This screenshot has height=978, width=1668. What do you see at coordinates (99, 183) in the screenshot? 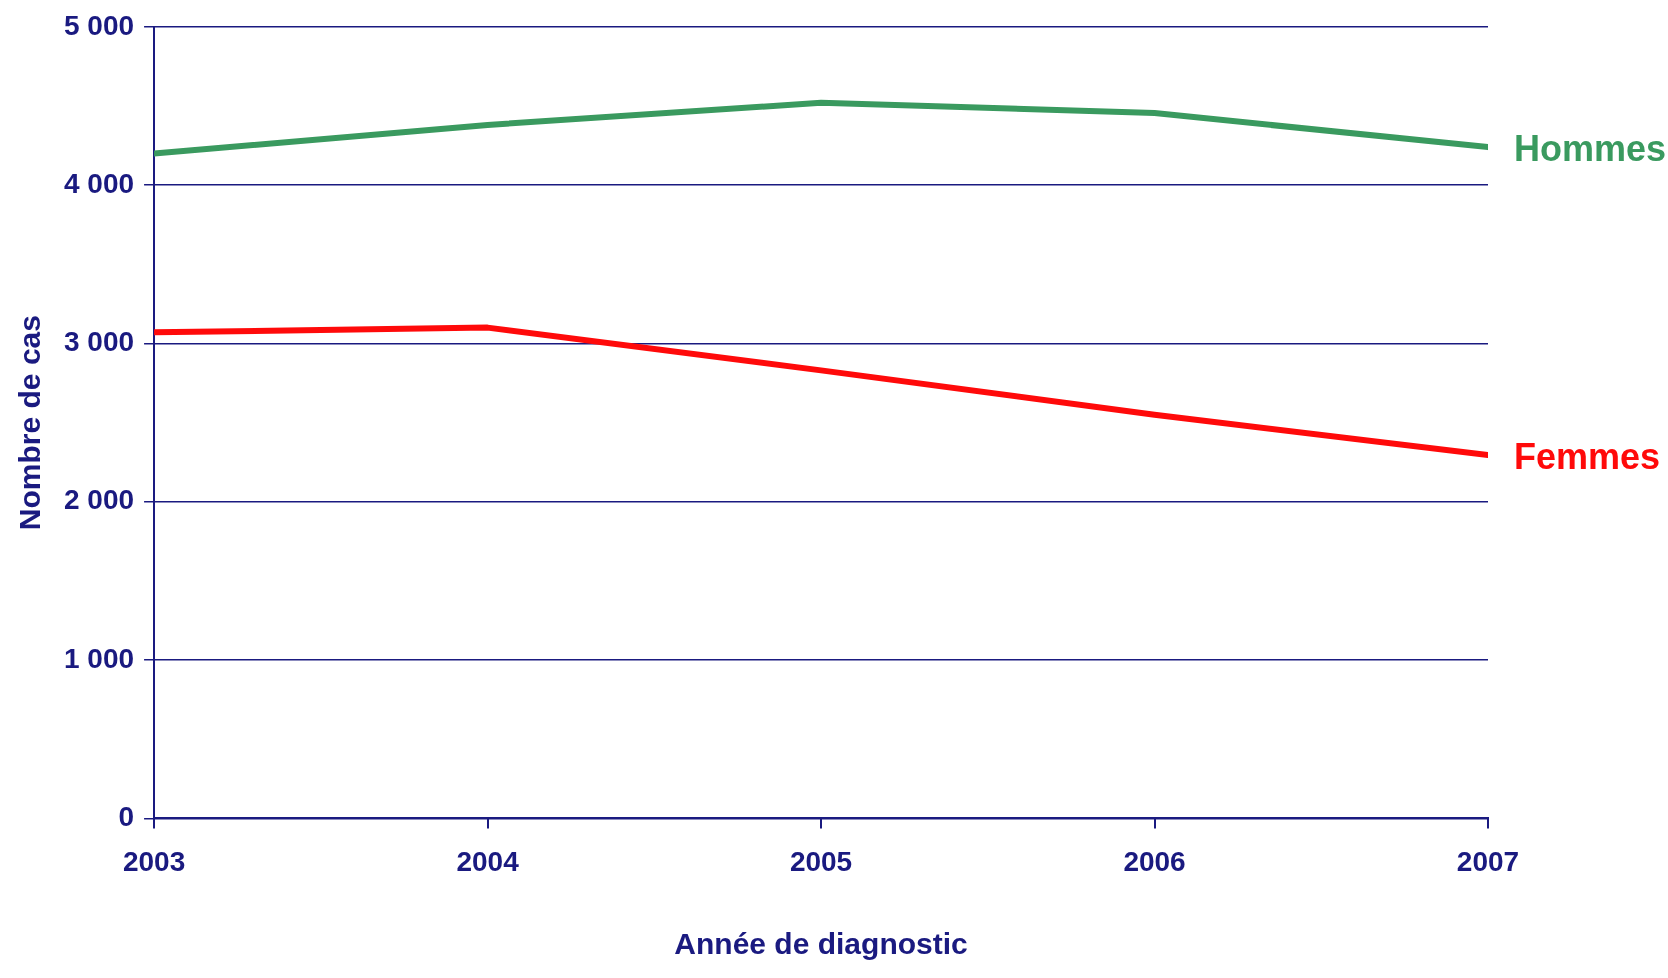
I see `y-tick-label: 4 000` at bounding box center [99, 183].